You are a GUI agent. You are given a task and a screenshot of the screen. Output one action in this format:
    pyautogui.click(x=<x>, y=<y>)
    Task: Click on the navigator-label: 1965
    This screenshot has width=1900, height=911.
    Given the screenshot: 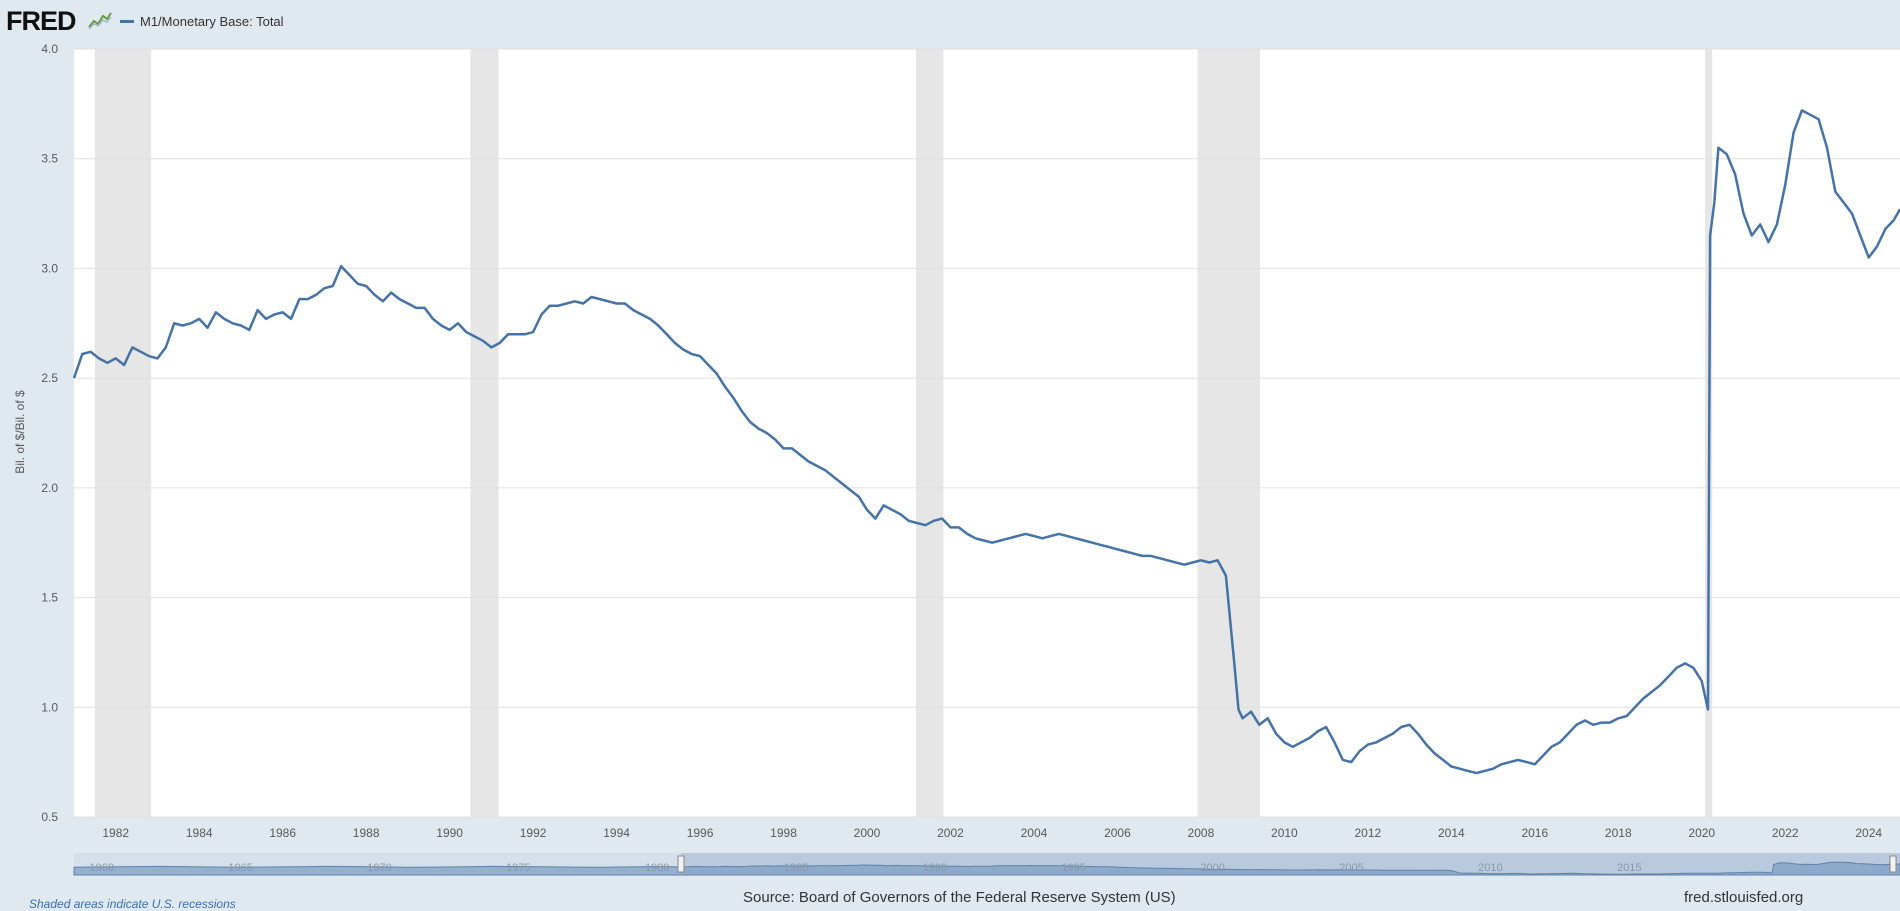 What is the action you would take?
    pyautogui.click(x=240, y=868)
    